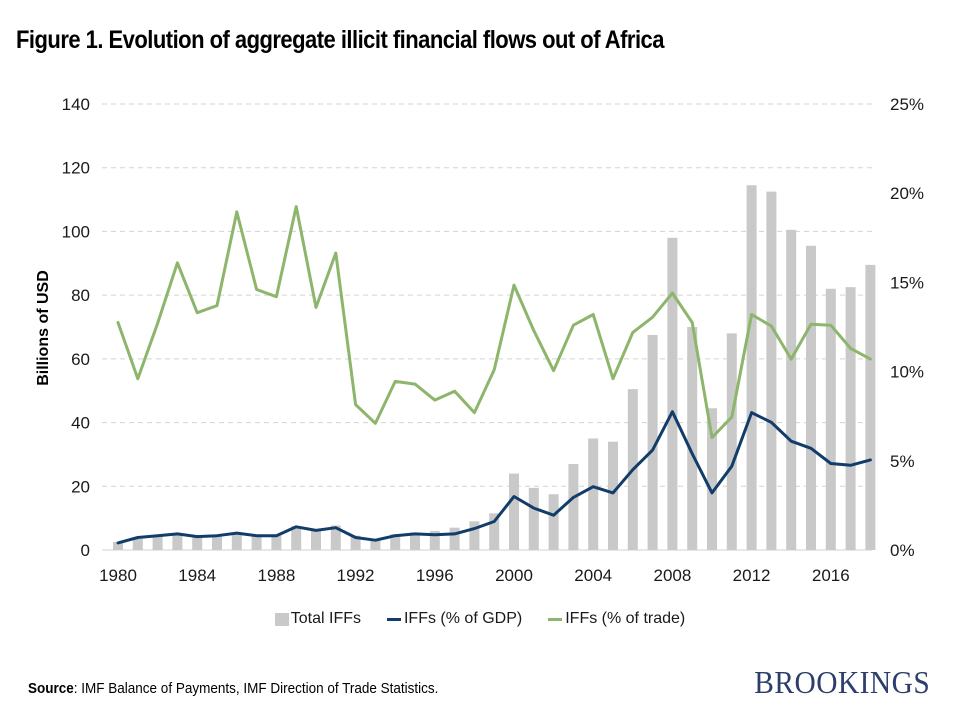  Describe the element at coordinates (356, 575) in the screenshot. I see `x-tick-label: 1992` at that location.